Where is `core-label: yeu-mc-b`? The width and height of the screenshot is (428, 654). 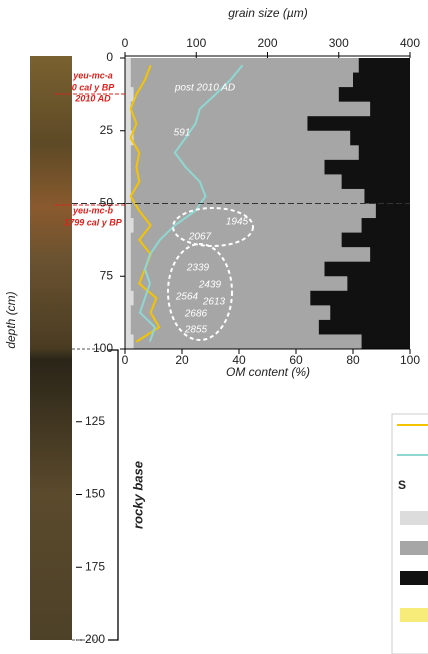 core-label: yeu-mc-b is located at coordinates (93, 210).